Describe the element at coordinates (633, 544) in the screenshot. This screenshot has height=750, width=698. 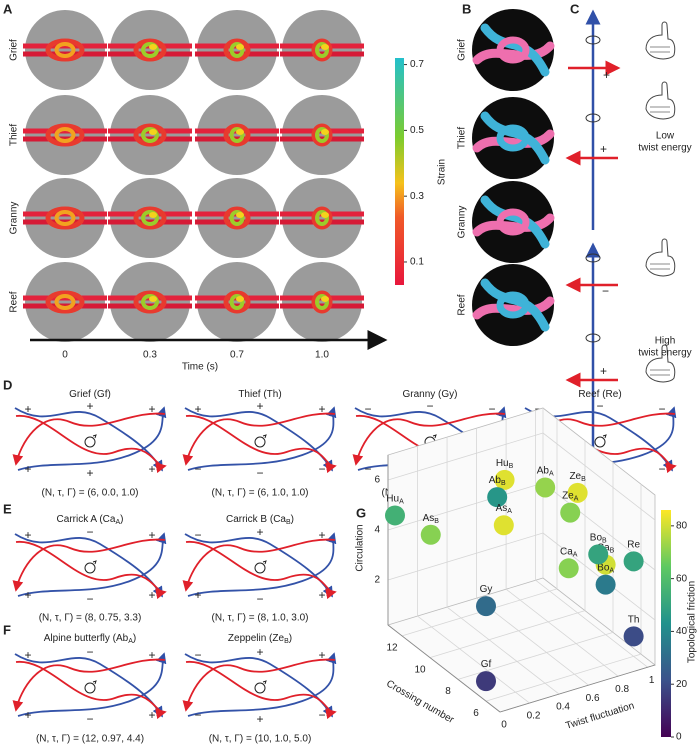
I see `point-label-text: Re` at that location.